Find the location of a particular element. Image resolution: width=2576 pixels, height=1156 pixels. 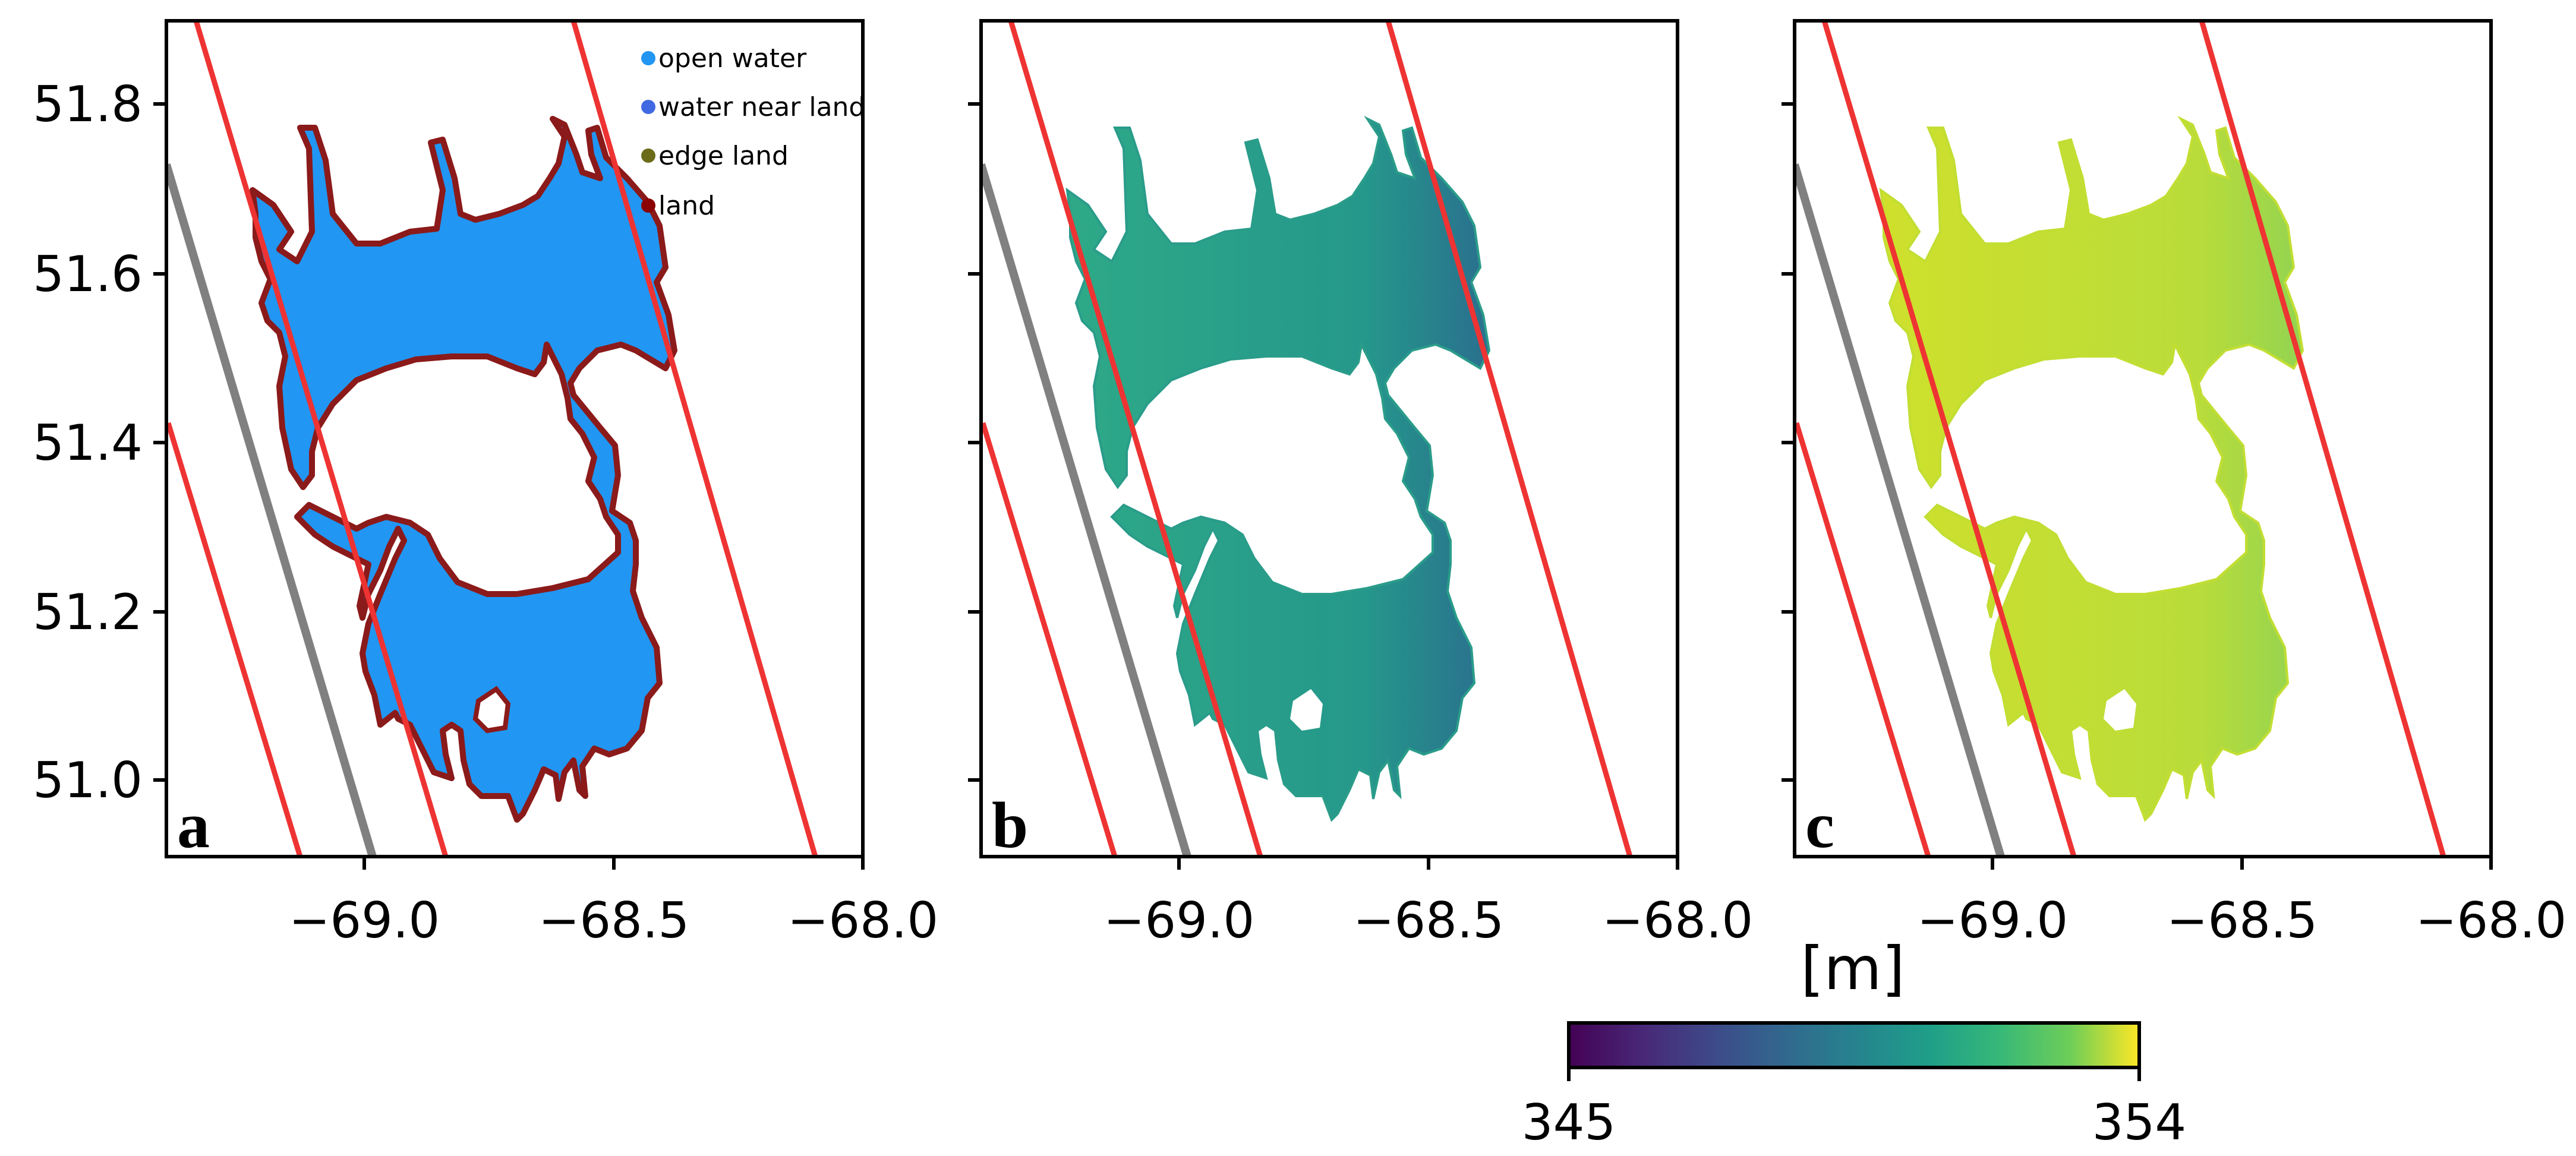

legend-item-water-near-land: water near land is located at coordinates (753, 107).